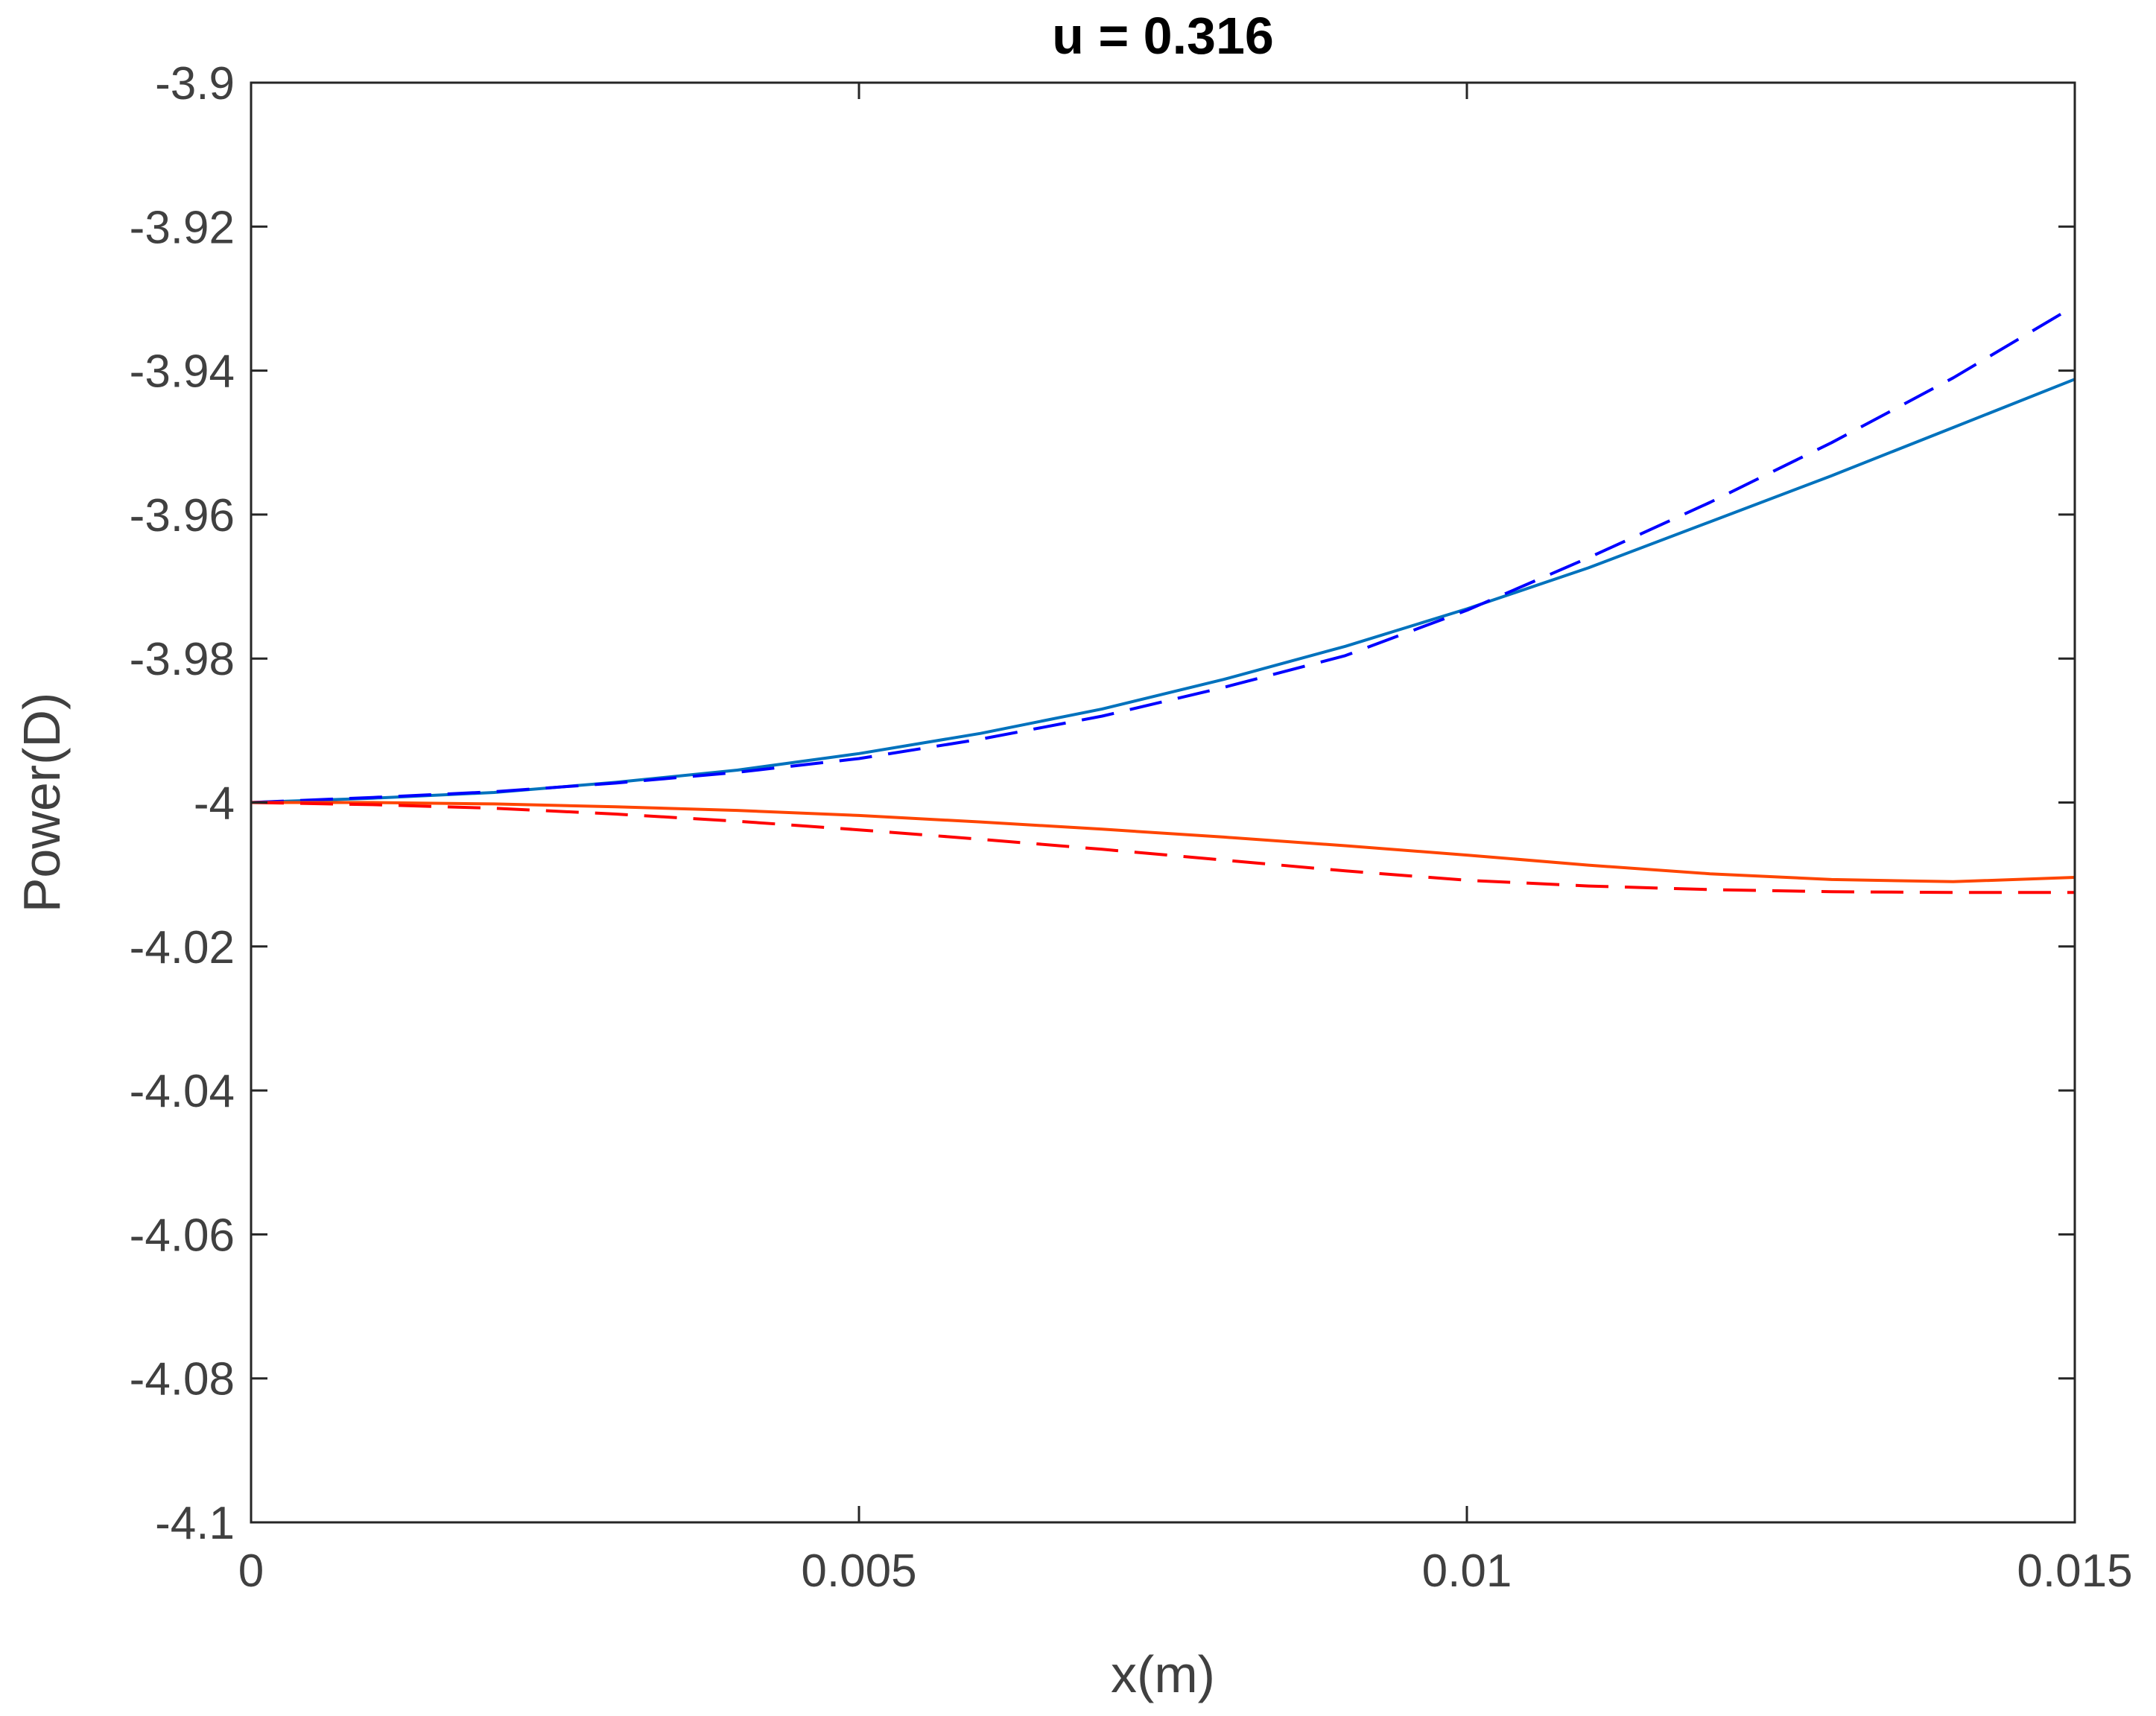 This screenshot has height=1716, width=2156. I want to click on y-tick-label: -4.04, so click(182, 1091).